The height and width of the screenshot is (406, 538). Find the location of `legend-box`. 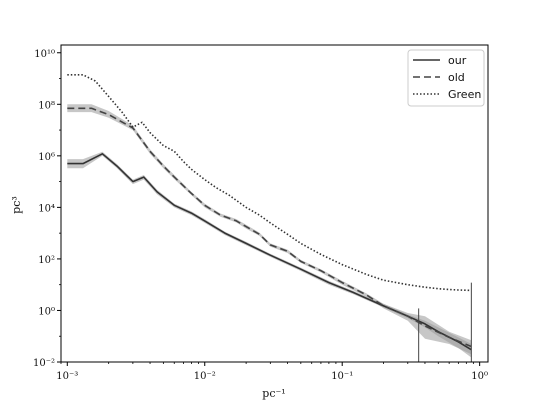

legend-box is located at coordinates (446, 78).